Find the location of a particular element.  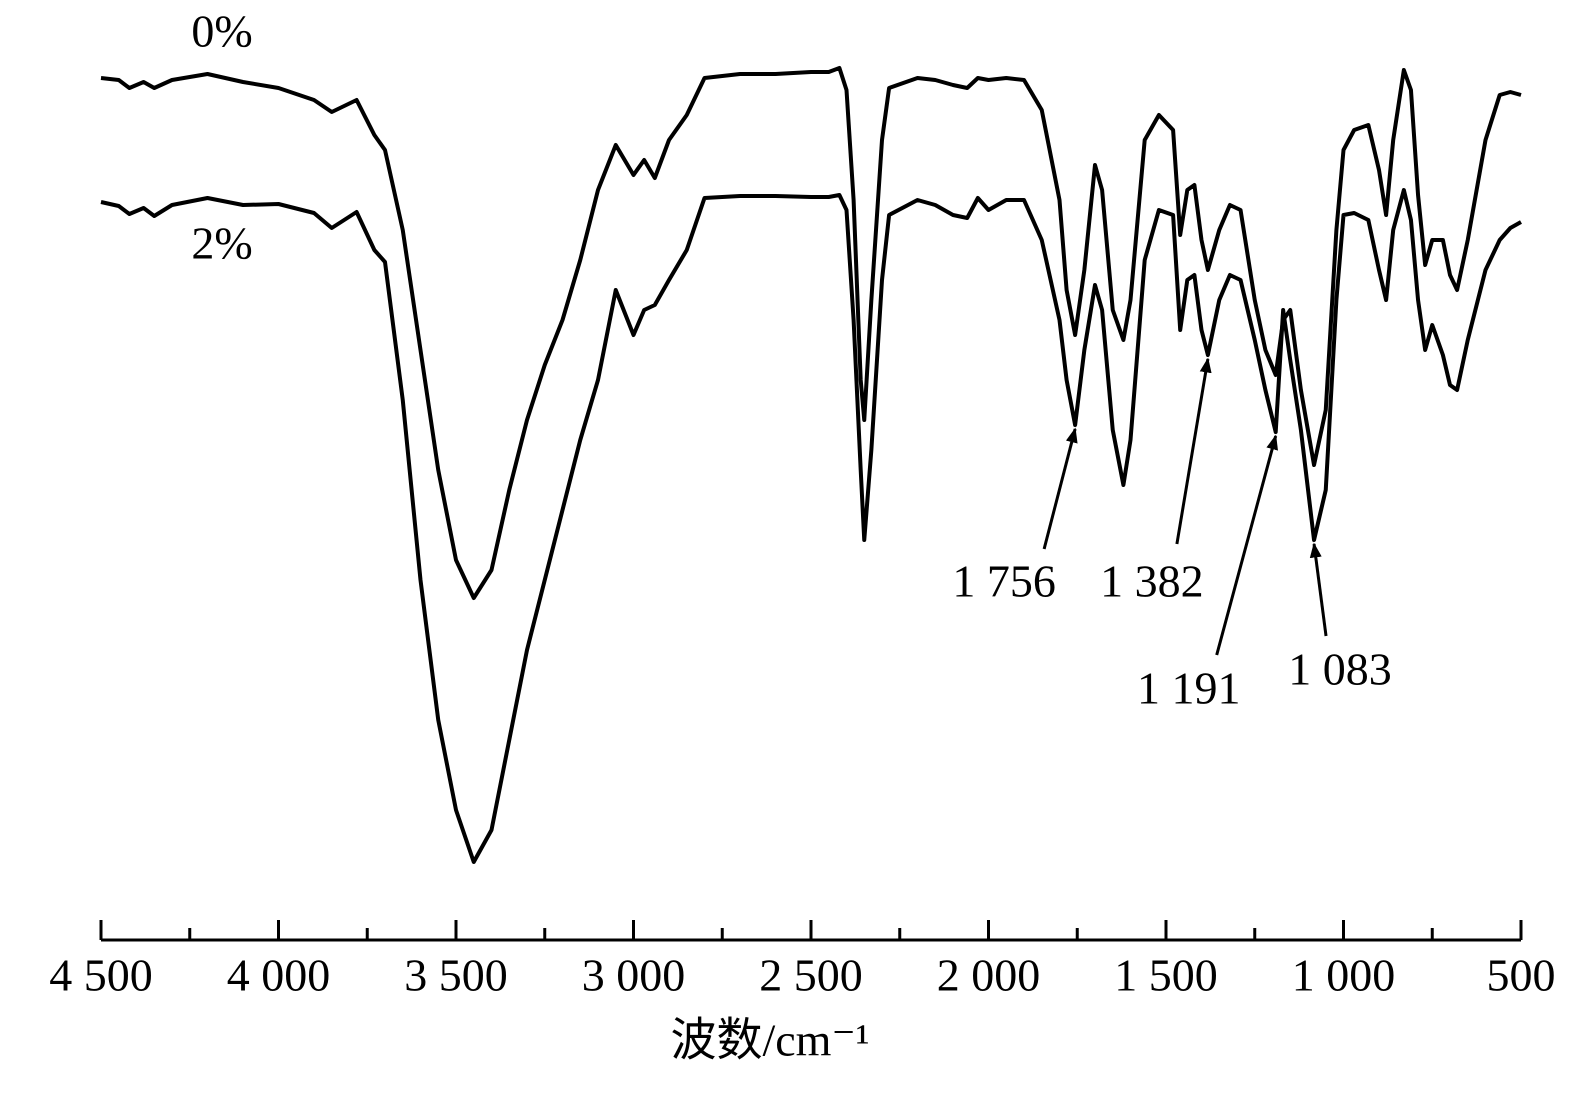

series-label: 0% is located at coordinates (221, 31).